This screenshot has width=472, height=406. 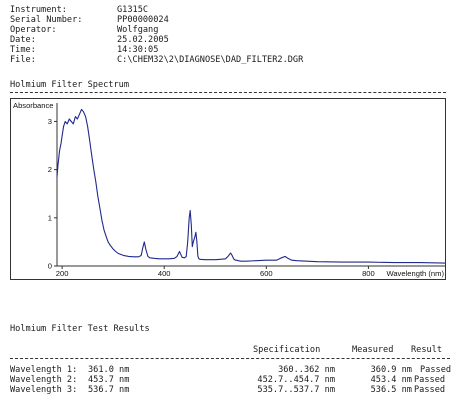 I want to click on info-value: C:\CHEM32\2\DIAGNOSE\DAD_FILTER2.DGR, so click(x=210, y=60).